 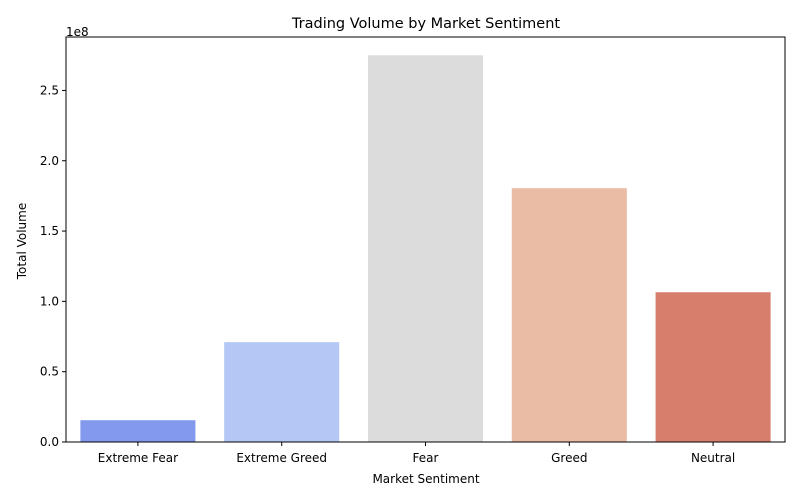 I want to click on x-tick-label: Fear, so click(x=426, y=458).